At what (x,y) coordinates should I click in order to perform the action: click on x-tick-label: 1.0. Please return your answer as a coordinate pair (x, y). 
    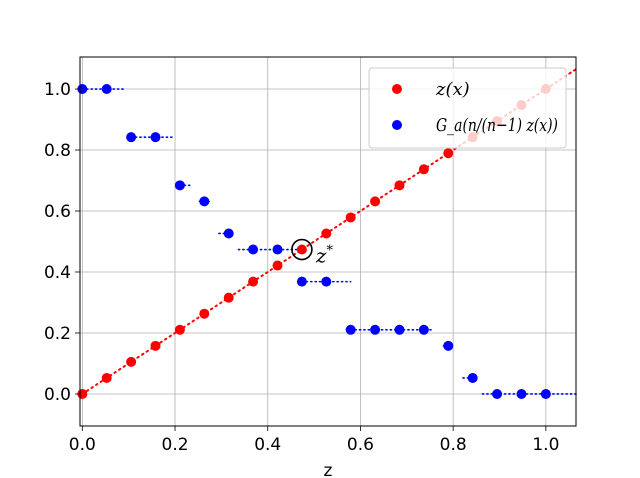
    Looking at the image, I should click on (545, 445).